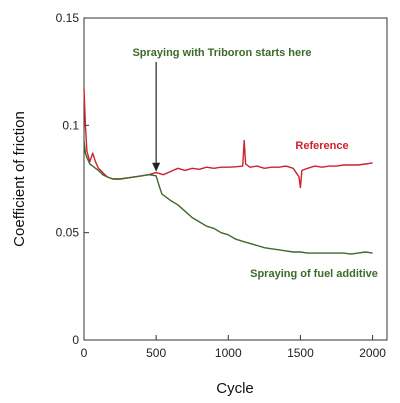 The image size is (400, 403). What do you see at coordinates (72, 179) in the screenshot?
I see `y-axis-ticks: 0 0.05 0.1 0.15` at bounding box center [72, 179].